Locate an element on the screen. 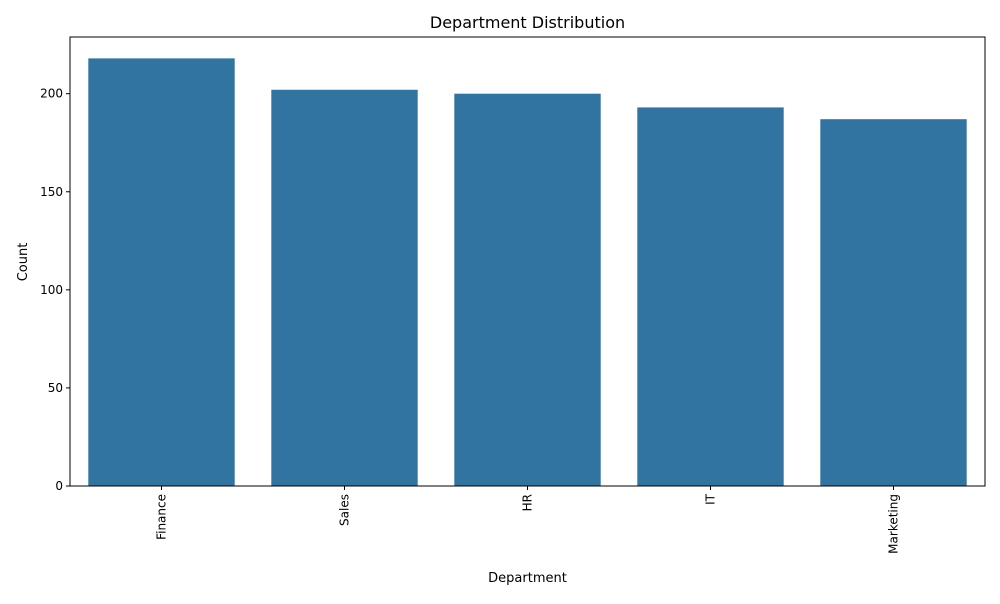  x-tick-label: IT is located at coordinates (711, 499).